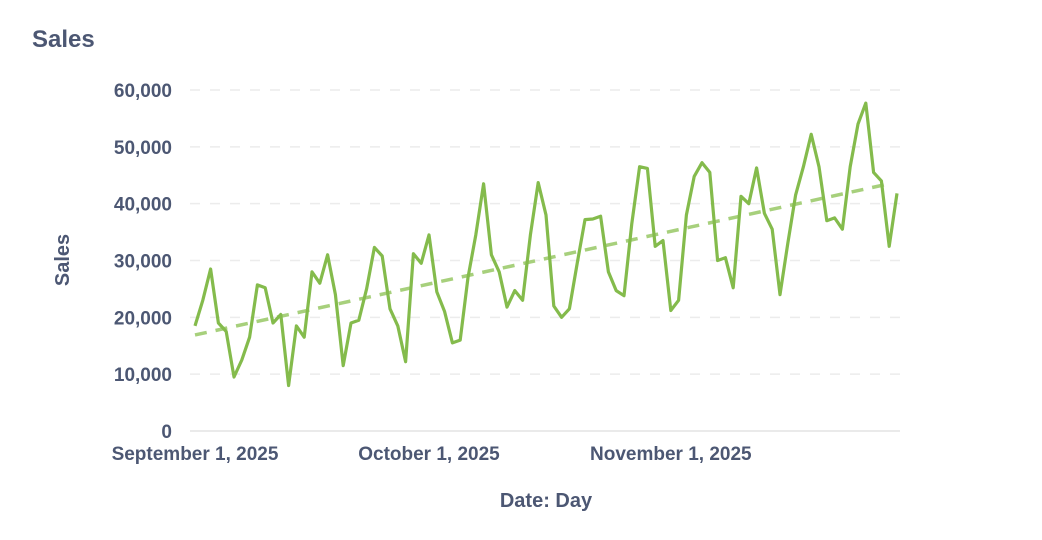  Describe the element at coordinates (195, 454) in the screenshot. I see `x-tick-label: September 1, 2025` at that location.